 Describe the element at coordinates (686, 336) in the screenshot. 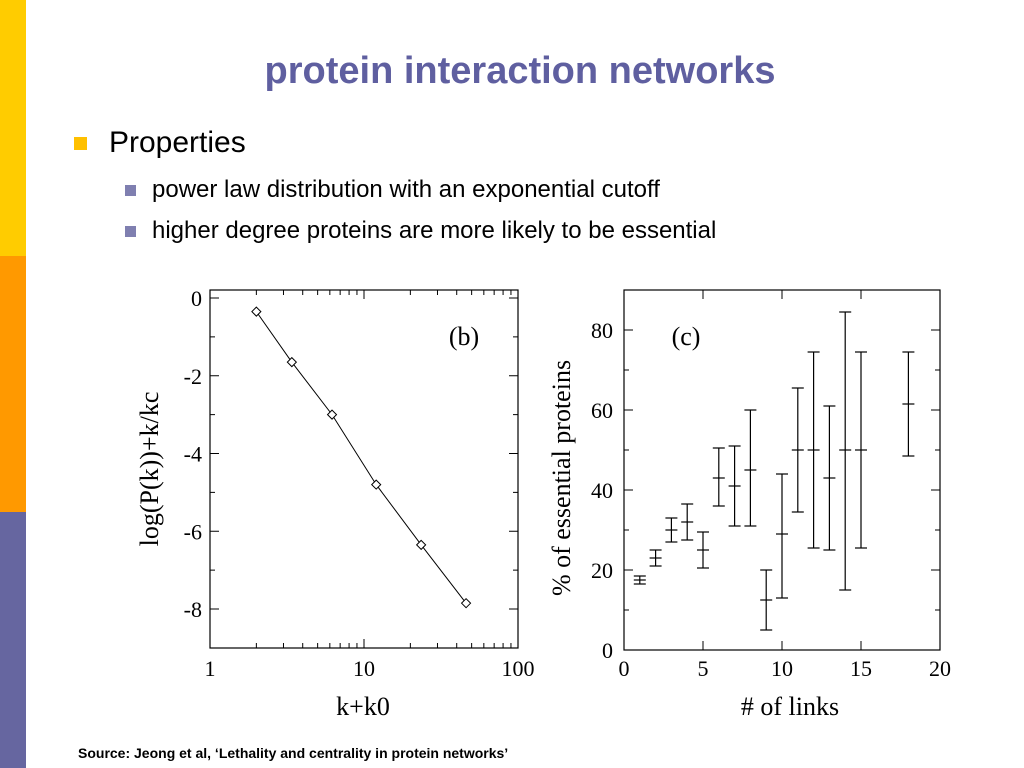

I see `chart-c-panel-label: (c)` at that location.